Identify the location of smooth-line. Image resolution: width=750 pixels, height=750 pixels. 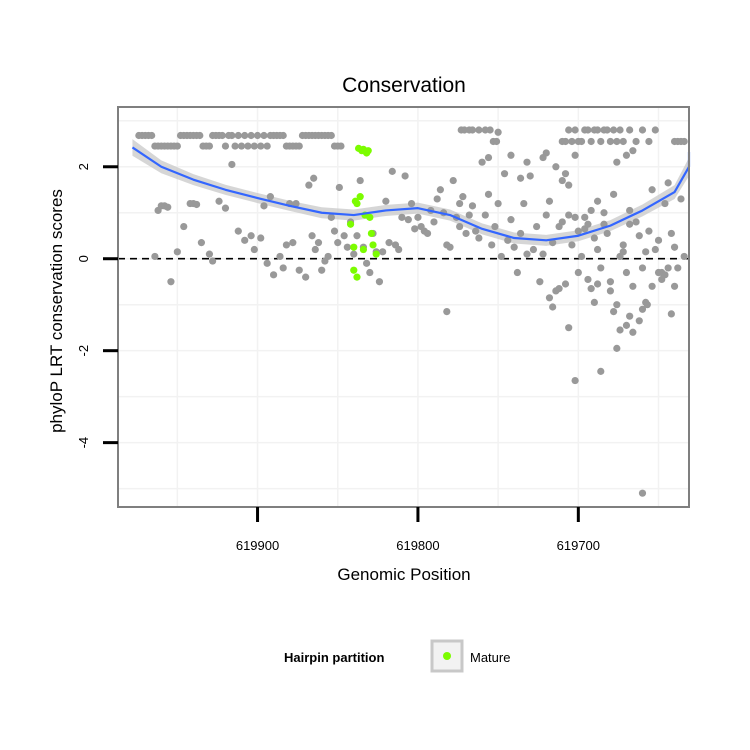
(411, 194).